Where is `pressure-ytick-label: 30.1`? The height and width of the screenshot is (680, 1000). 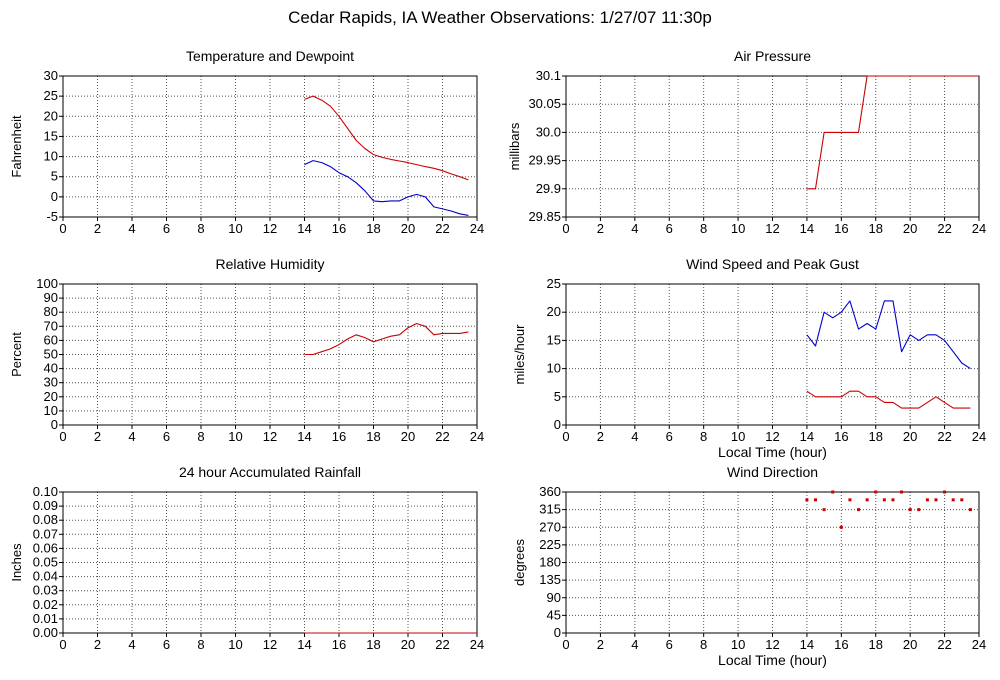
pressure-ytick-label: 30.1 is located at coordinates (548, 75).